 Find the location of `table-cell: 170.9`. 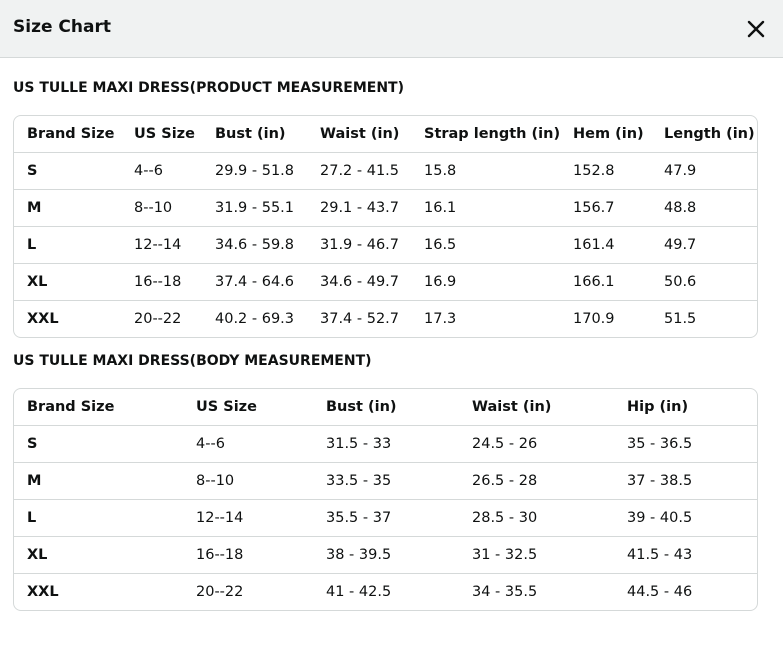

table-cell: 170.9 is located at coordinates (594, 319).